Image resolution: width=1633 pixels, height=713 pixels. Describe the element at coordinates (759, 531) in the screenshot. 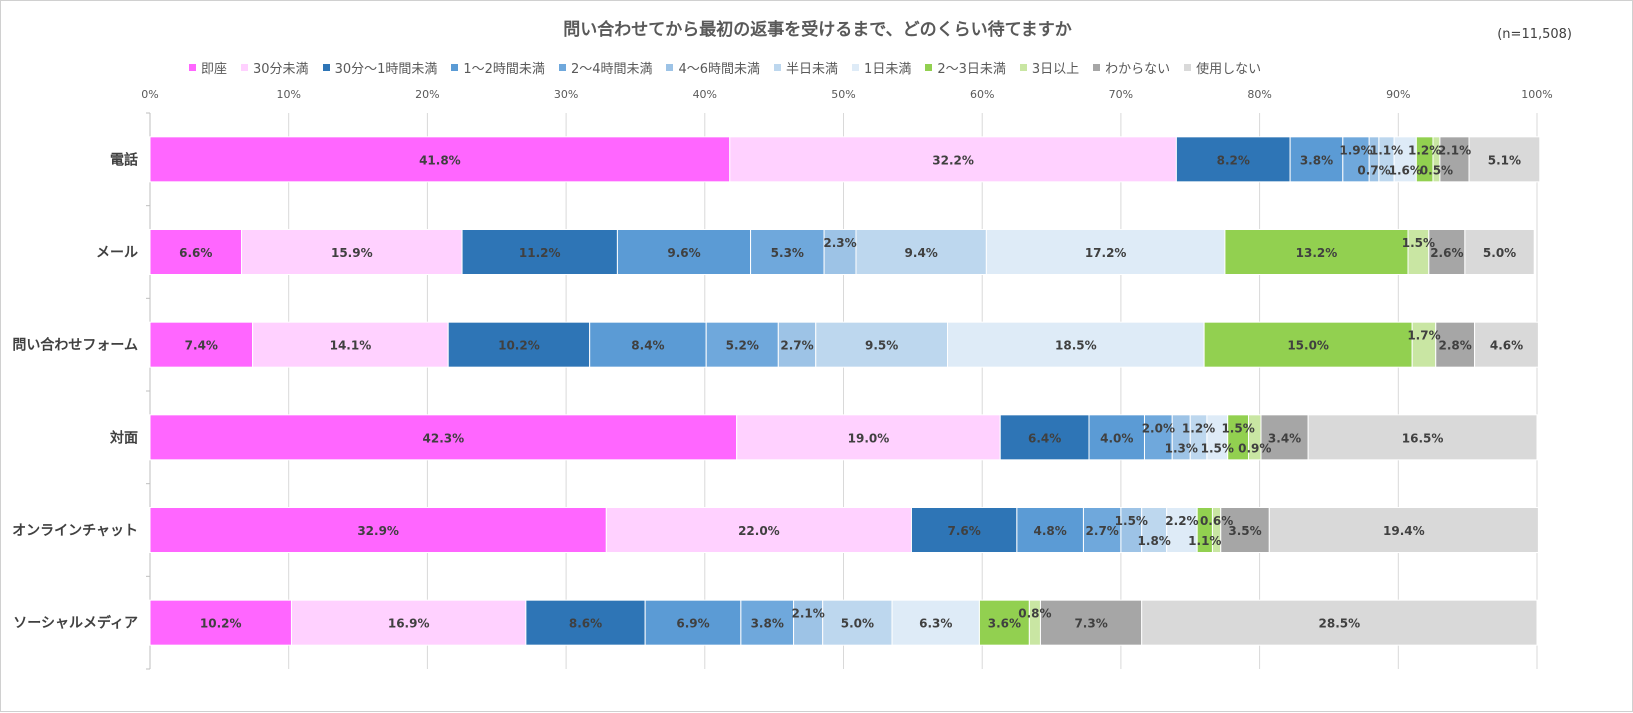

I see `data-label: 22.0%` at that location.